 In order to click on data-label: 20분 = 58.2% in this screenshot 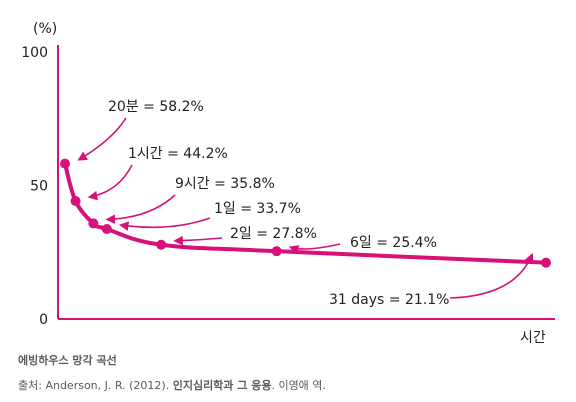, I will do `click(156, 107)`.